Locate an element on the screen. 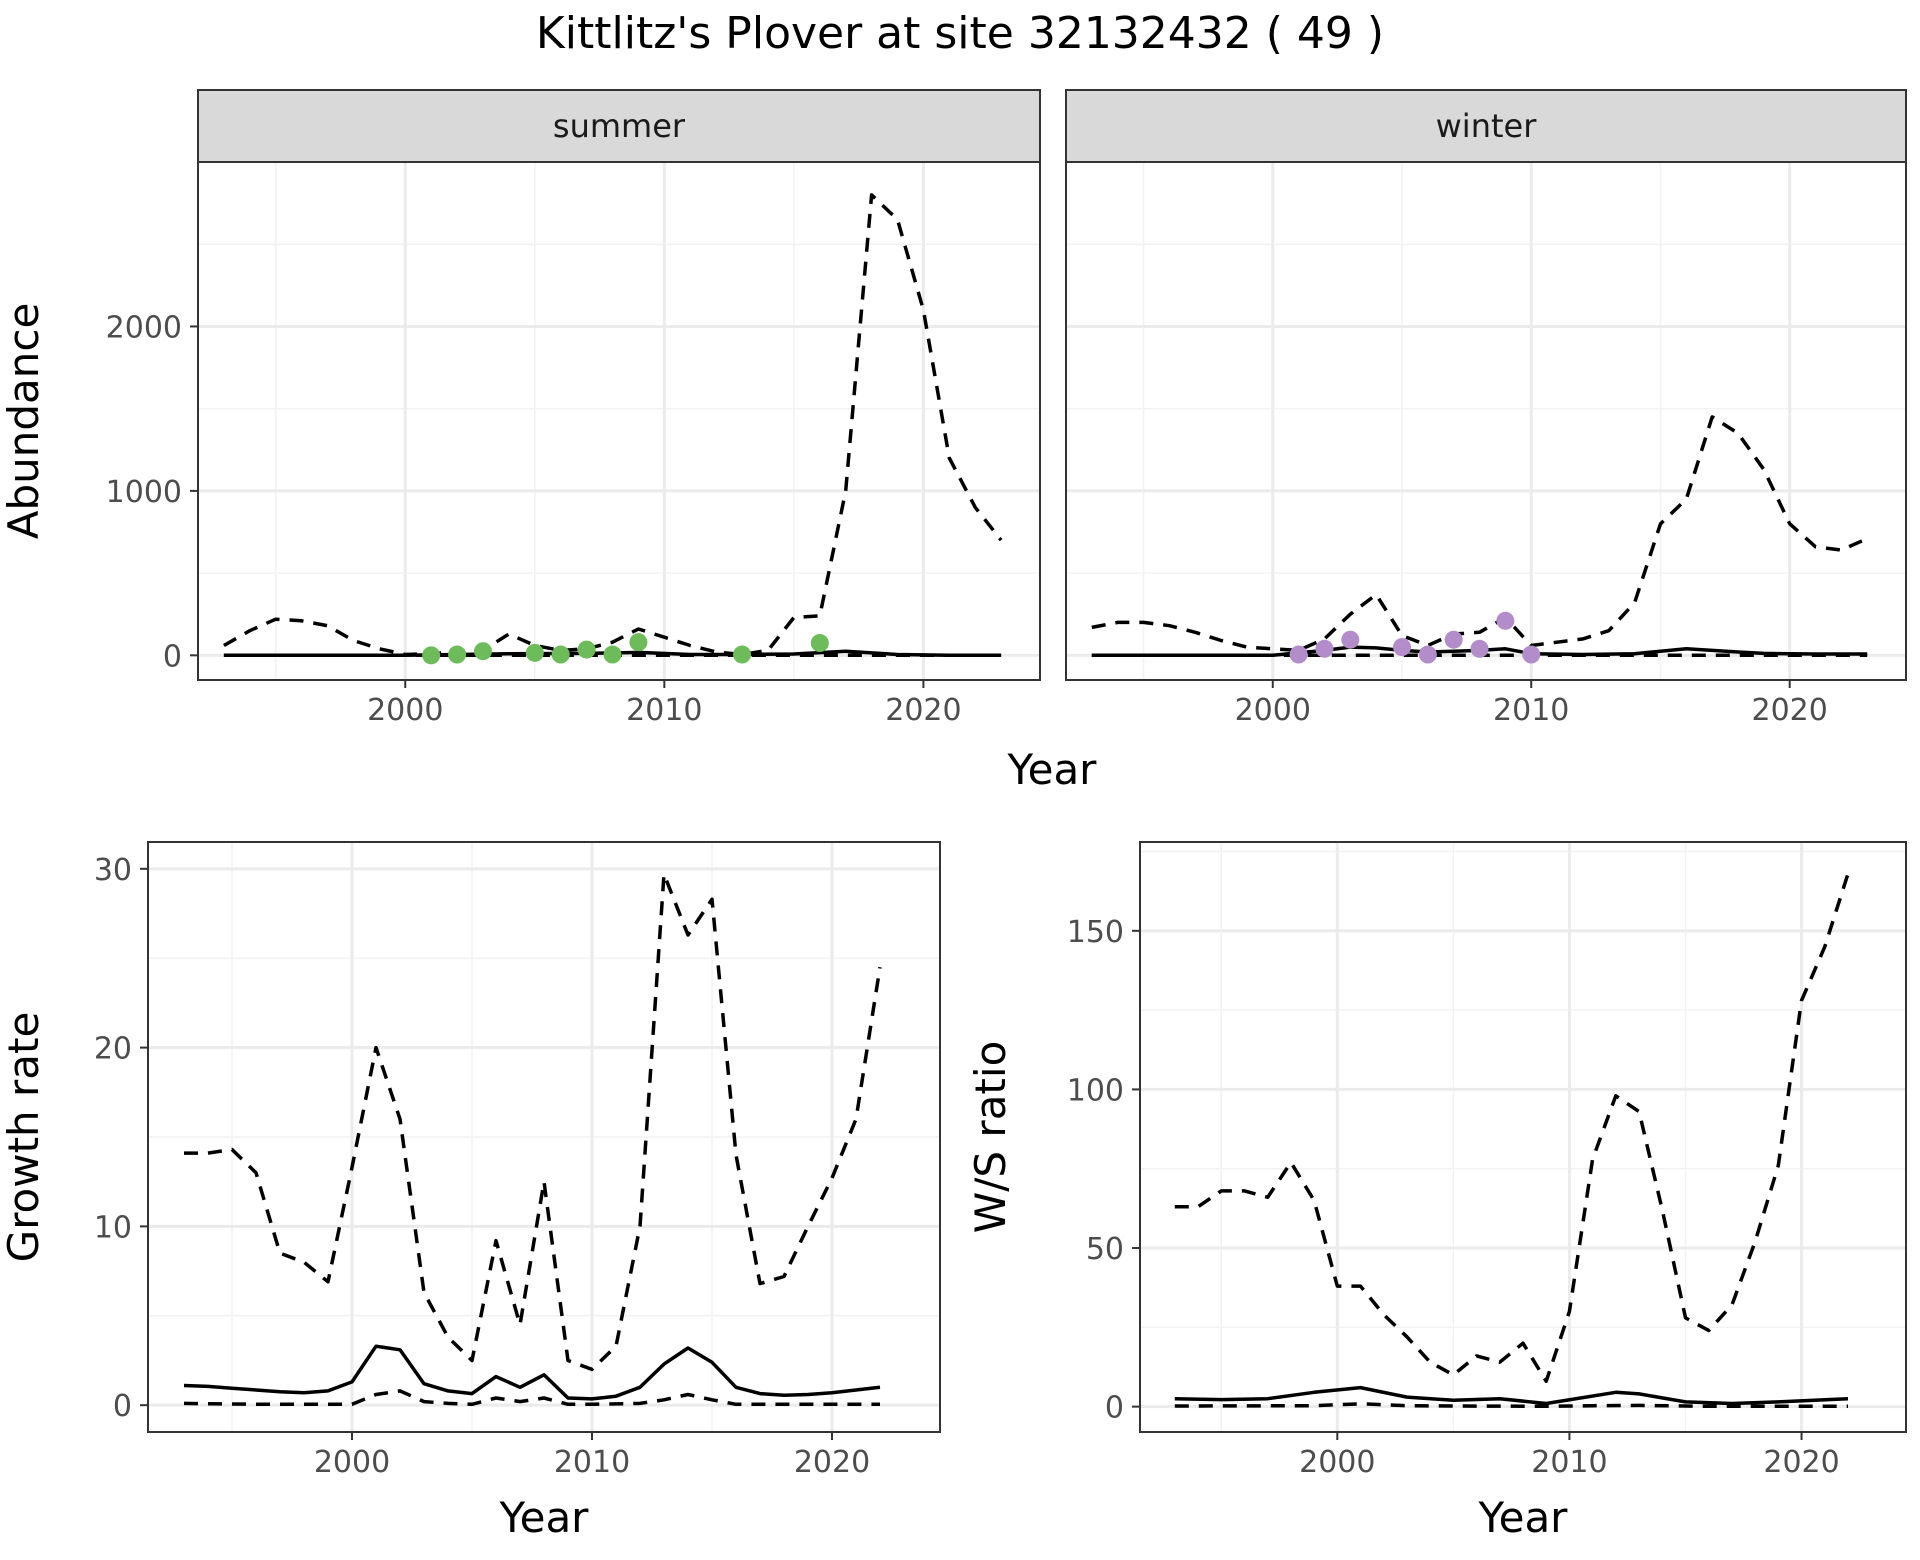 This screenshot has height=1560, width=1920. y-tick-label: 1000 is located at coordinates (144, 492).